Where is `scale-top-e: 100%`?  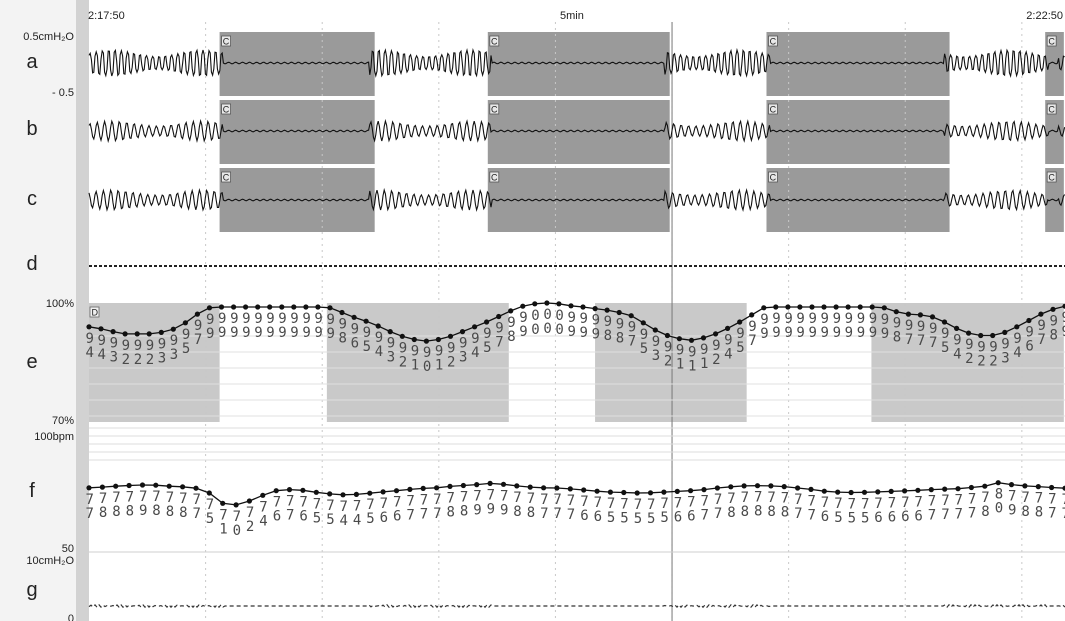
scale-top-e: 100% is located at coordinates (60, 304).